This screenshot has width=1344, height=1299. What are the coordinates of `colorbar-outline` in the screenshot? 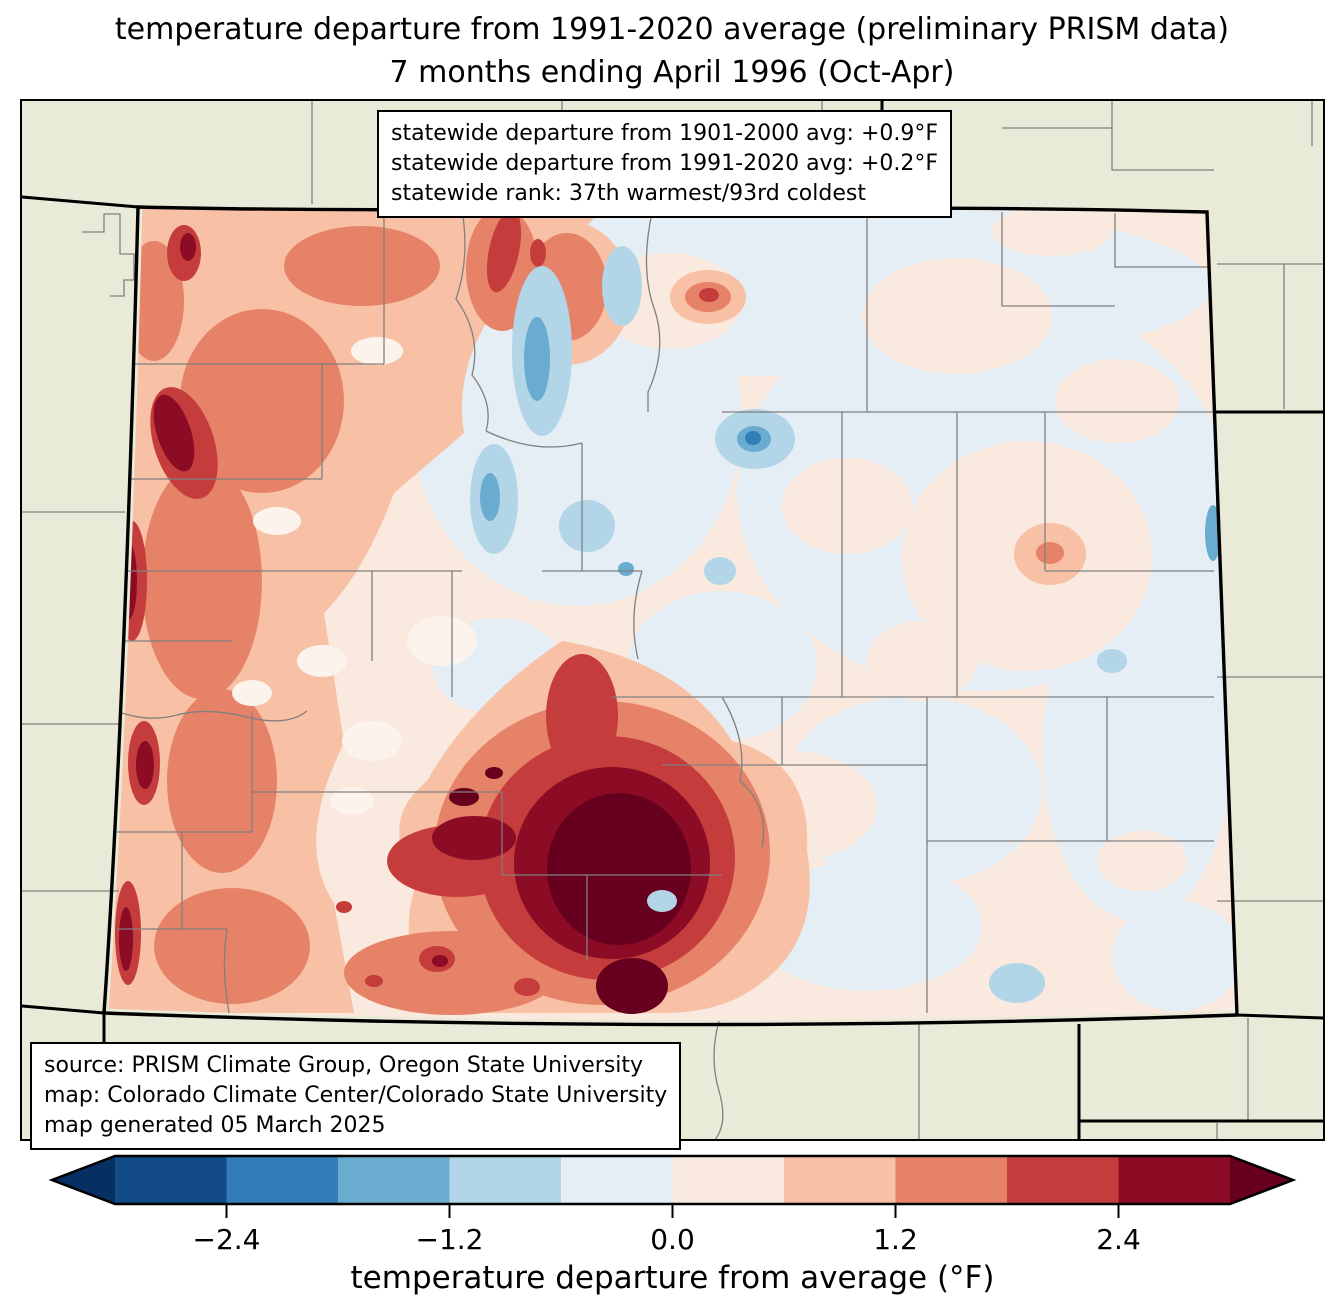 It's located at (672, 1180).